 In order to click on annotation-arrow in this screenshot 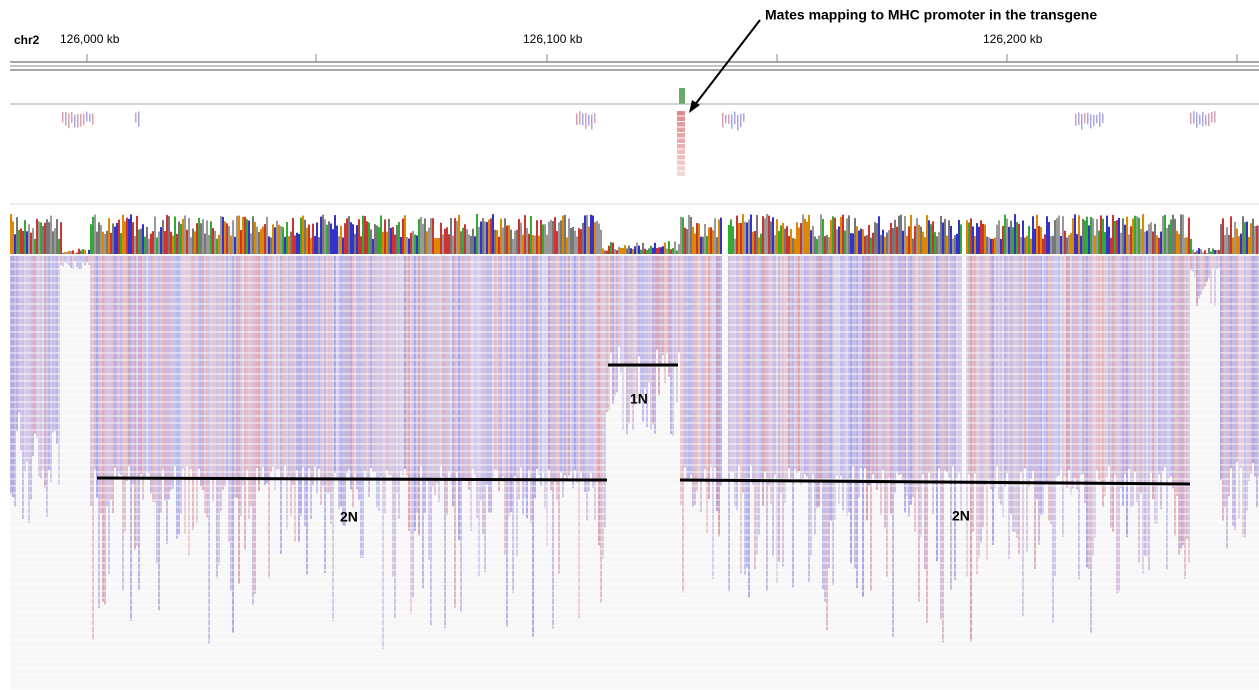, I will do `click(725, 66)`.